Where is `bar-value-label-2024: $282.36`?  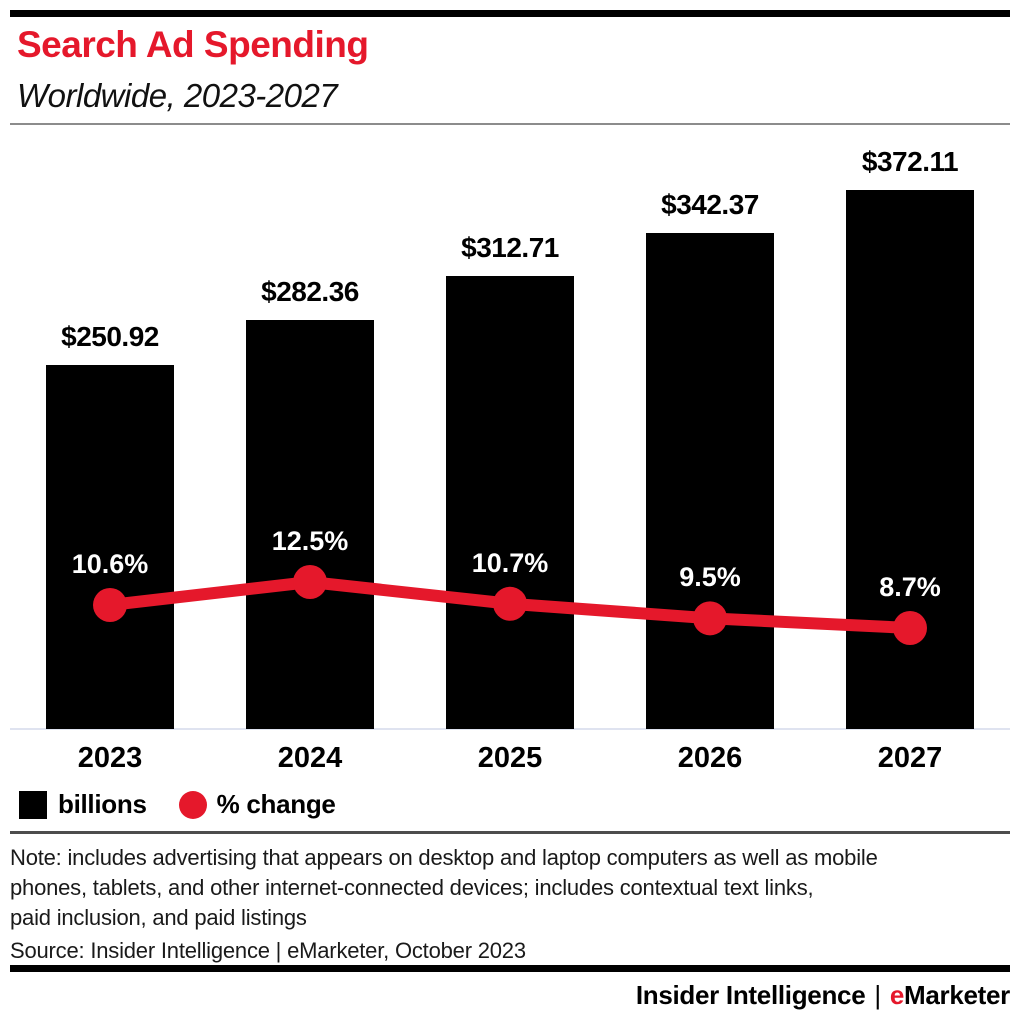 bar-value-label-2024: $282.36 is located at coordinates (310, 291).